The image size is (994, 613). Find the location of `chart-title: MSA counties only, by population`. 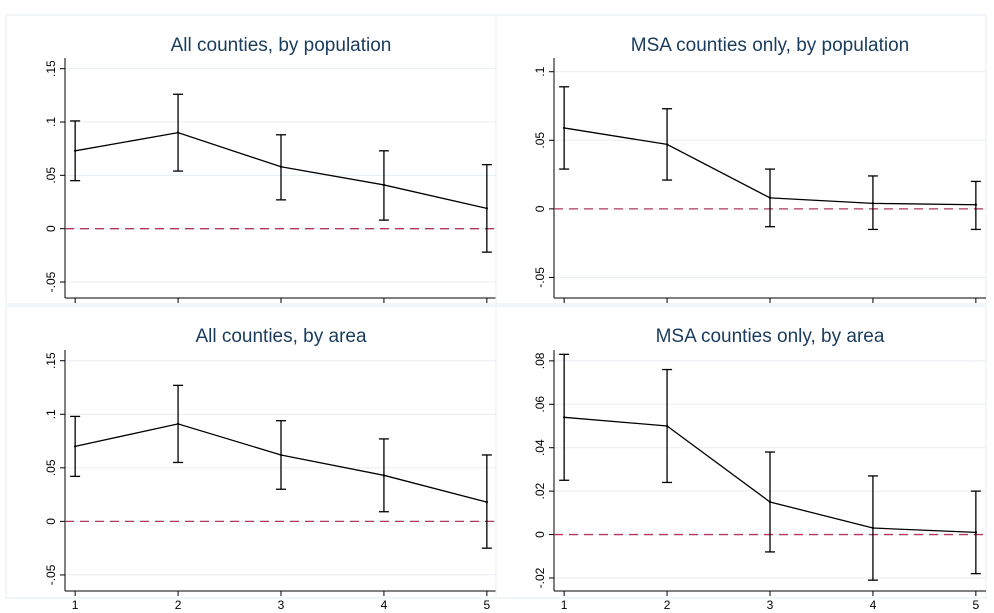

chart-title: MSA counties only, by population is located at coordinates (770, 45).